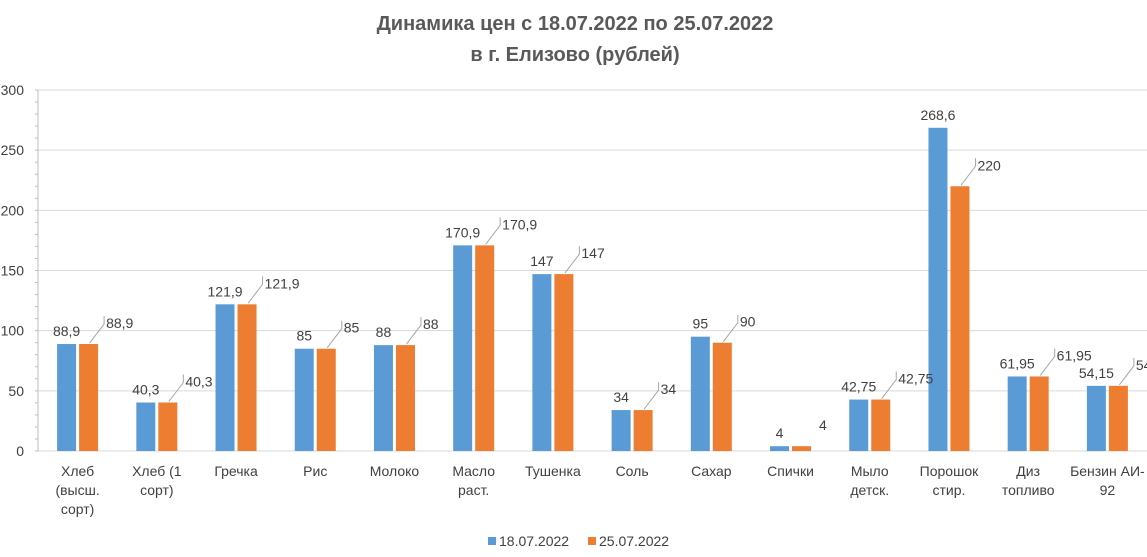 The width and height of the screenshot is (1147, 557). I want to click on x-tick-label: Молоко, so click(395, 471).